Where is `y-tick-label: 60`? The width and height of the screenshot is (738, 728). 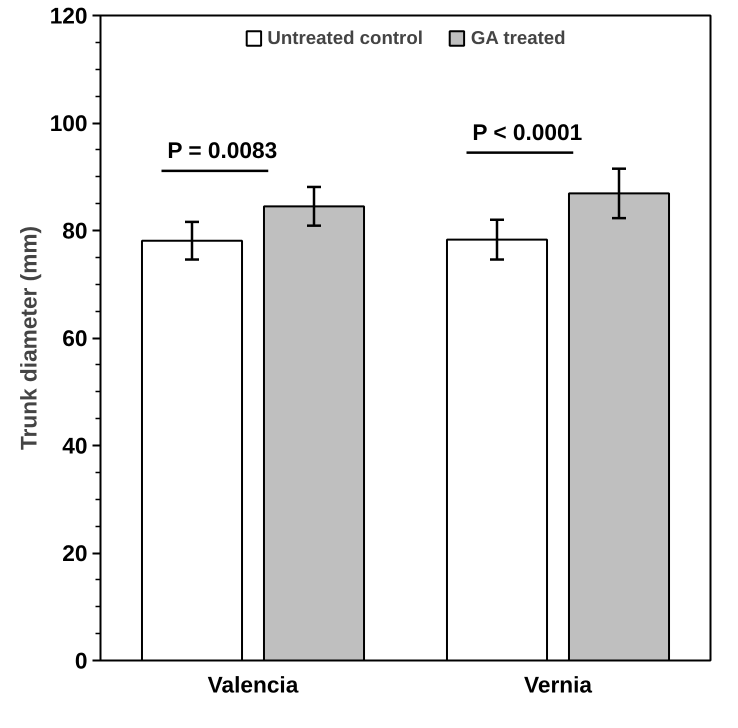 y-tick-label: 60 is located at coordinates (75, 338).